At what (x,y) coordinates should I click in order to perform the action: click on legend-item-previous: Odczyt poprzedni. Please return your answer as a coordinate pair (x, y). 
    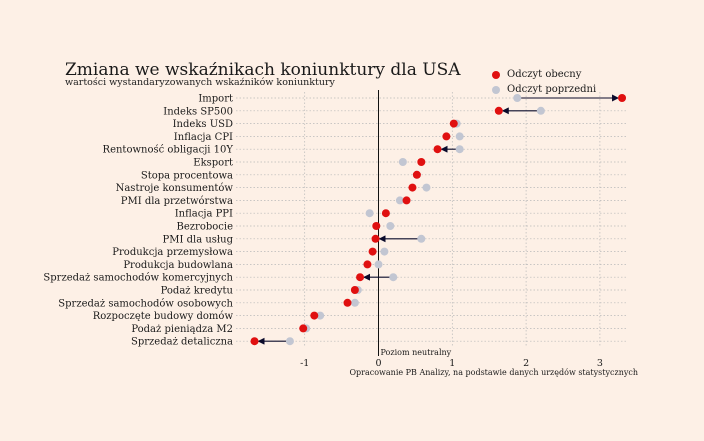
    Looking at the image, I should click on (544, 90).